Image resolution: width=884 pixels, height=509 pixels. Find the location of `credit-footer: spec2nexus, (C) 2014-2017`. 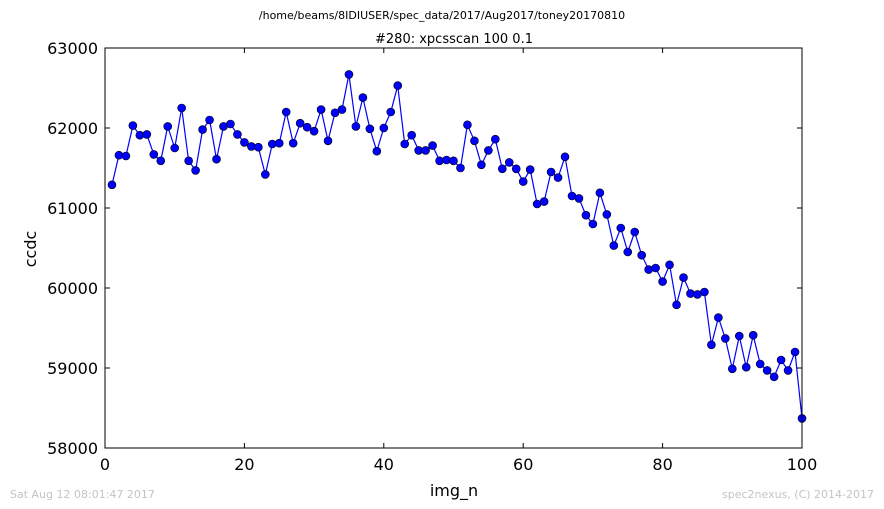

credit-footer: spec2nexus, (C) 2014-2017 is located at coordinates (798, 494).